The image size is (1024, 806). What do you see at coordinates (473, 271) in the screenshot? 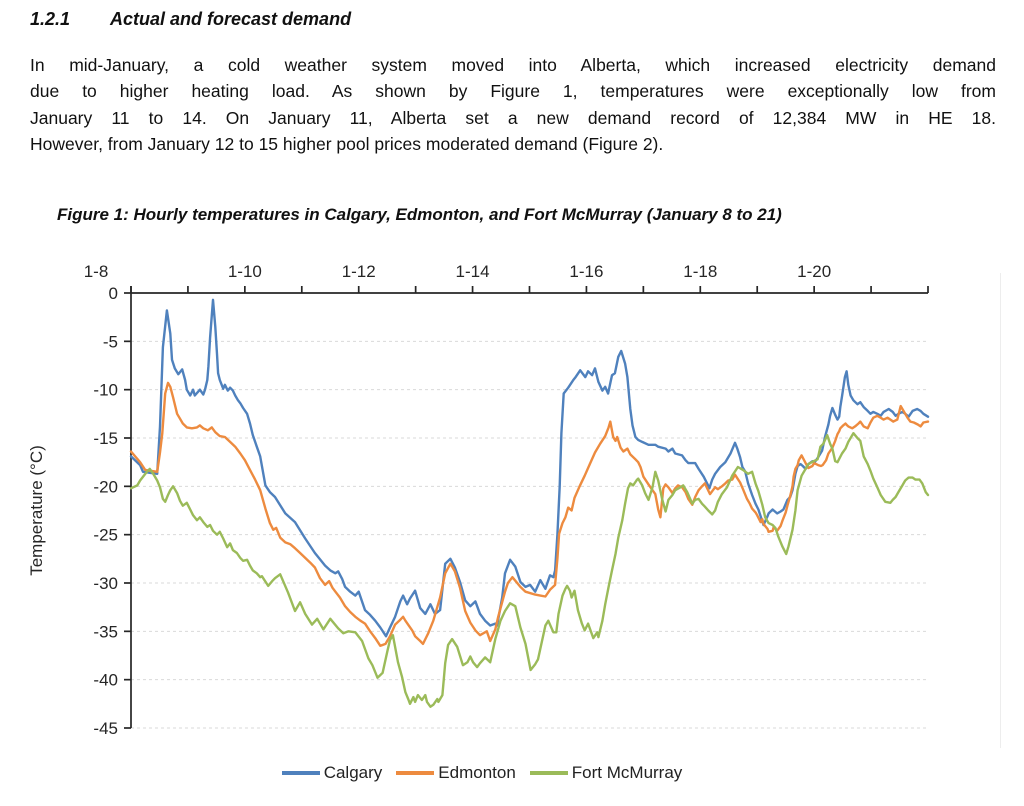
I see `x-tick-label: 1-14` at bounding box center [473, 271].